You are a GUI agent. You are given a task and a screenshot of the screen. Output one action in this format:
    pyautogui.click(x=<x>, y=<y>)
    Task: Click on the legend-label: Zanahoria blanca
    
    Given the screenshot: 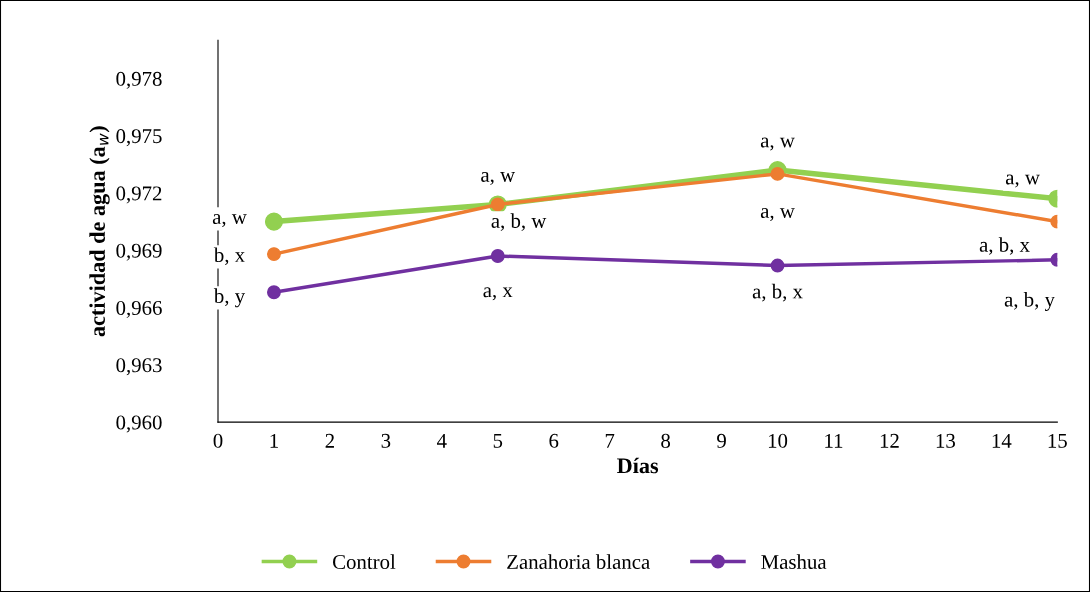 What is the action you would take?
    pyautogui.click(x=578, y=562)
    